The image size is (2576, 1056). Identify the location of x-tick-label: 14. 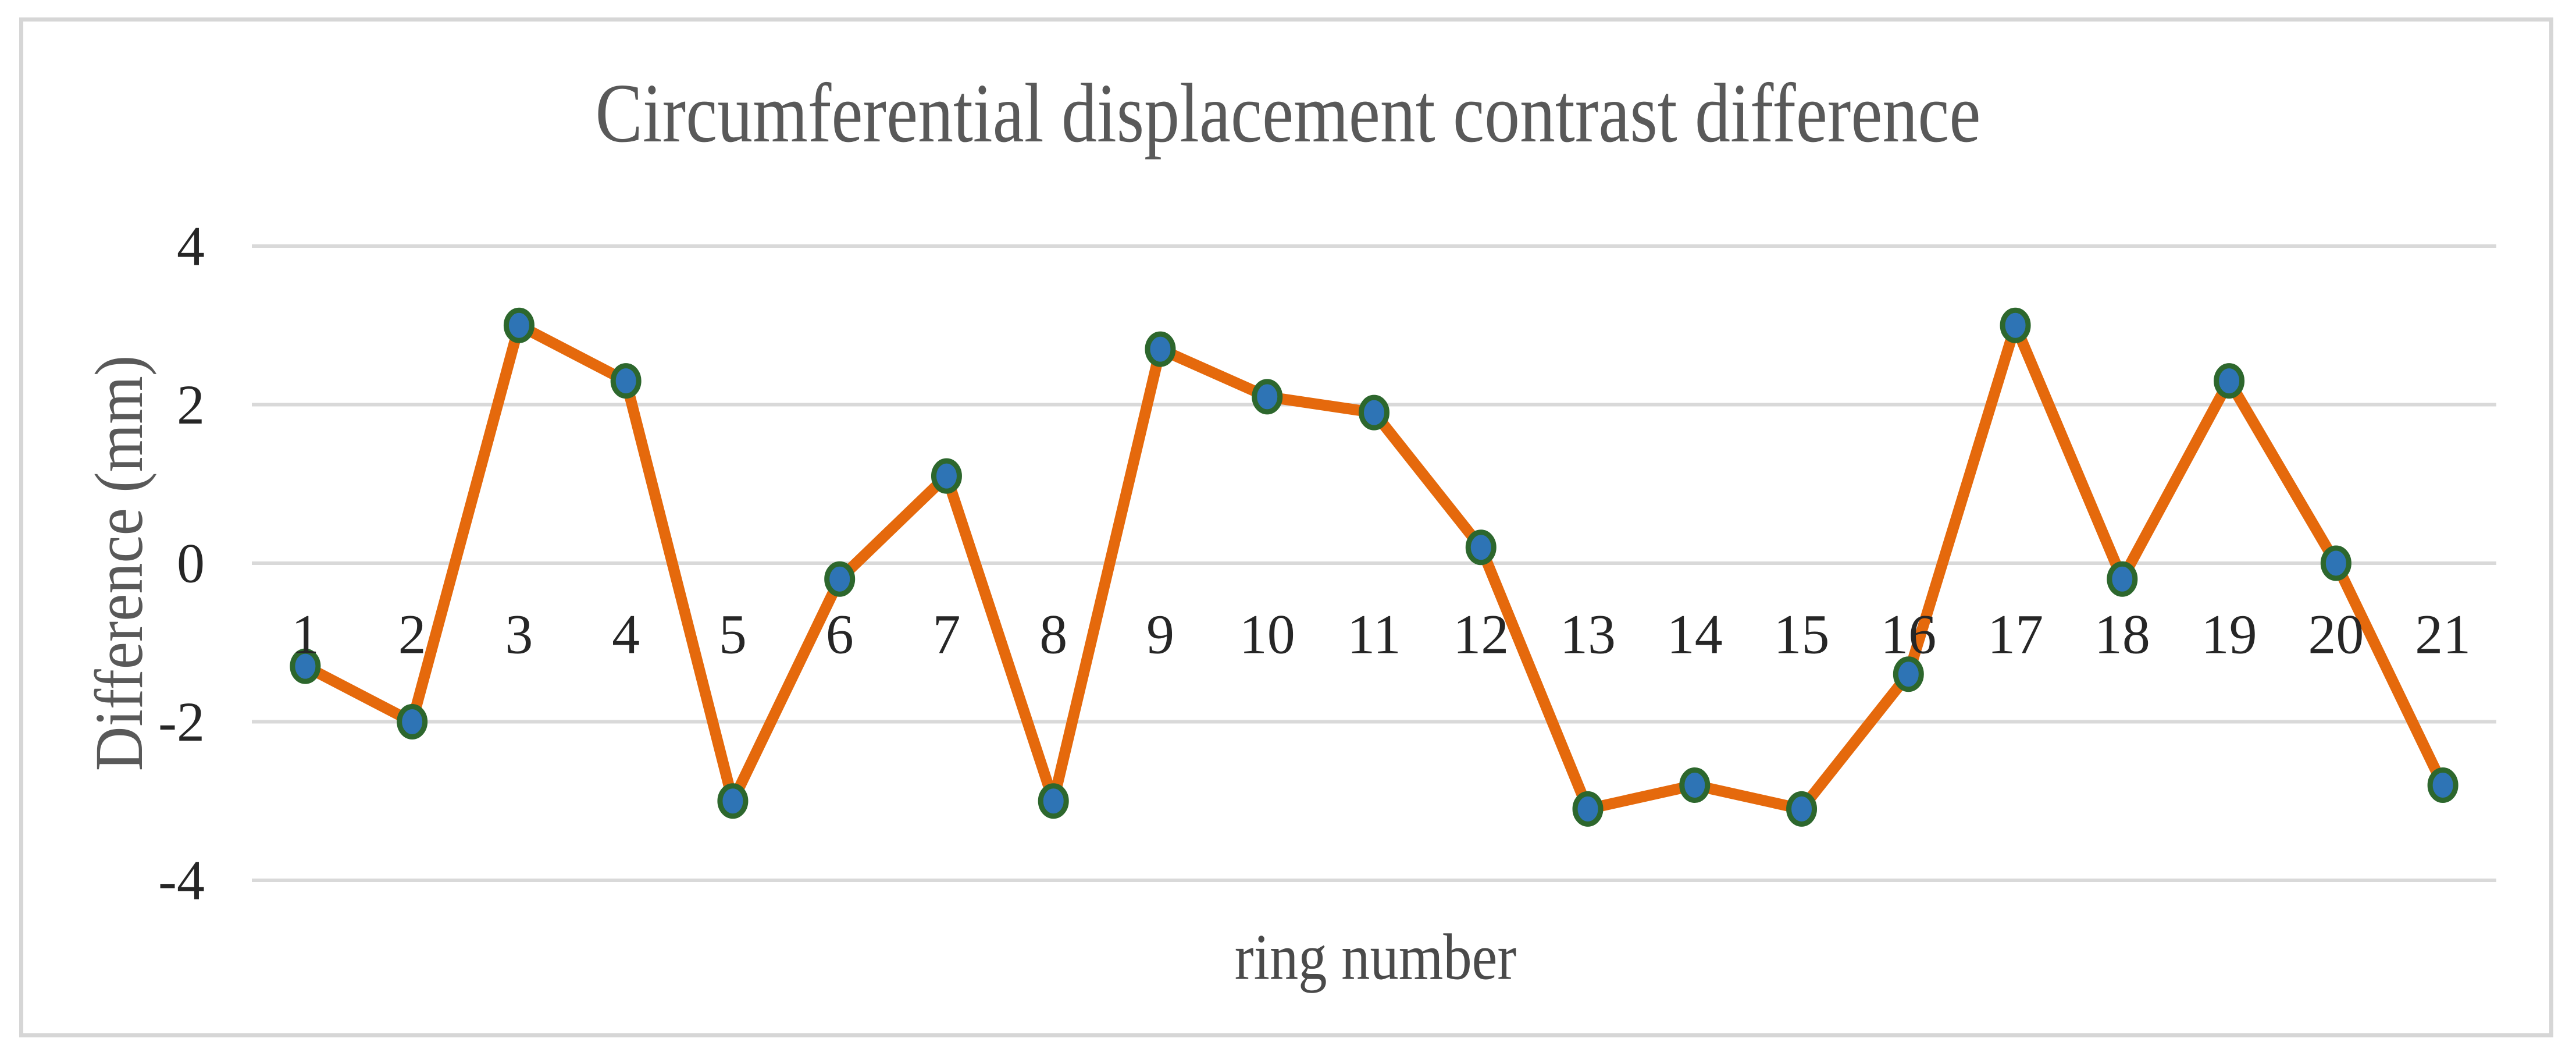
(1695, 634).